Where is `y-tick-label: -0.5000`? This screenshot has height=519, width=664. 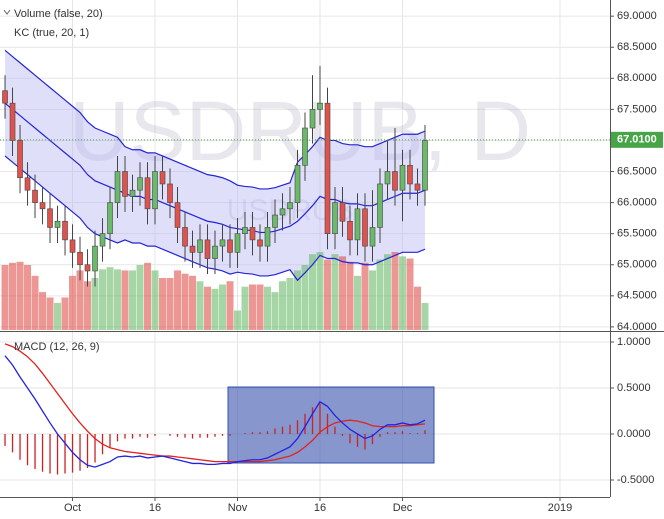
y-tick-label: -0.5000 is located at coordinates (635, 480).